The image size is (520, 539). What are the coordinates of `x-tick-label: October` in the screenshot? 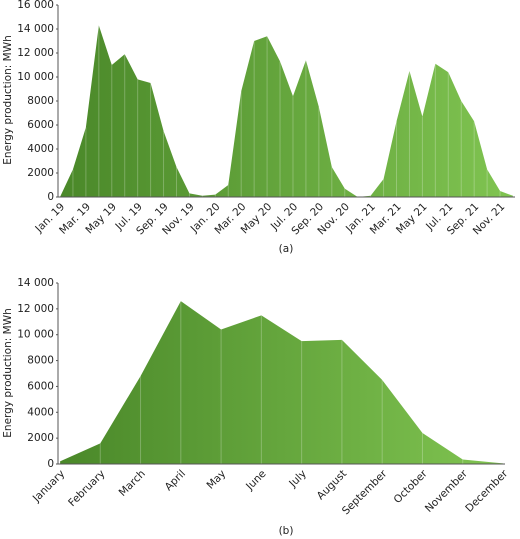 It's located at (410, 486).